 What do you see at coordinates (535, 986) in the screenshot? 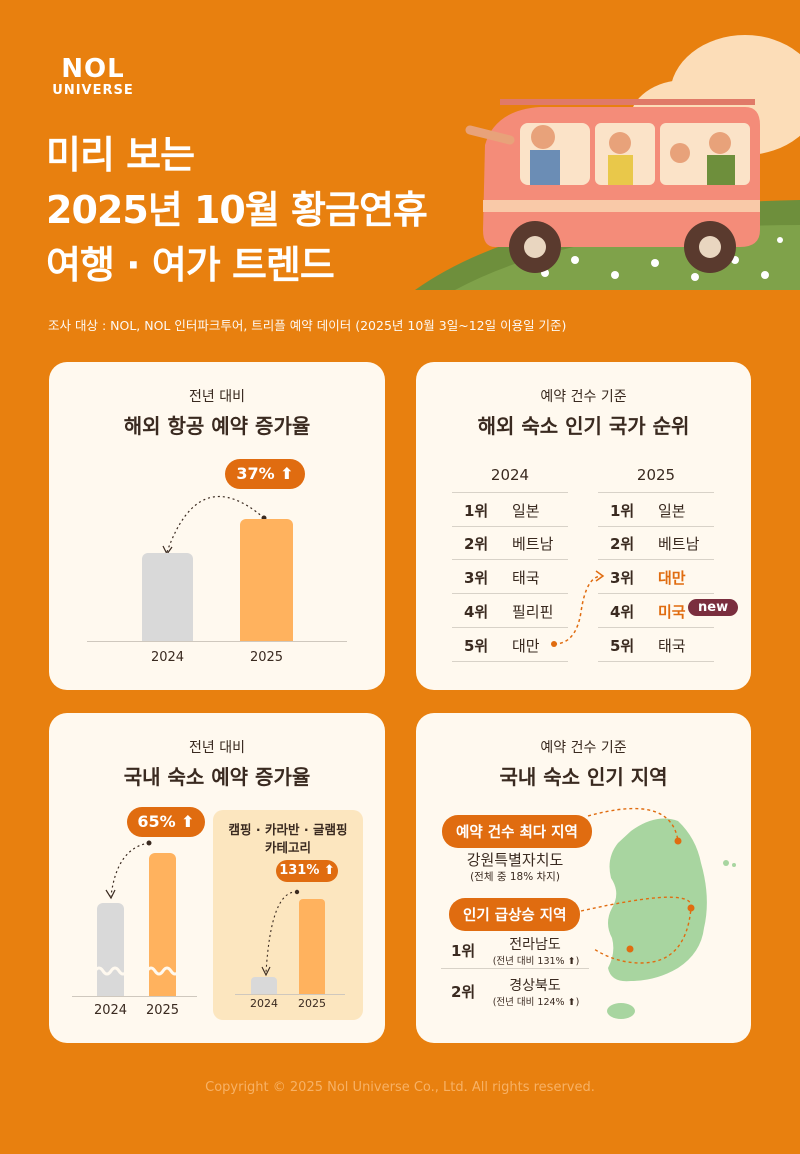
I see `region-name: 경상북도` at bounding box center [535, 986].